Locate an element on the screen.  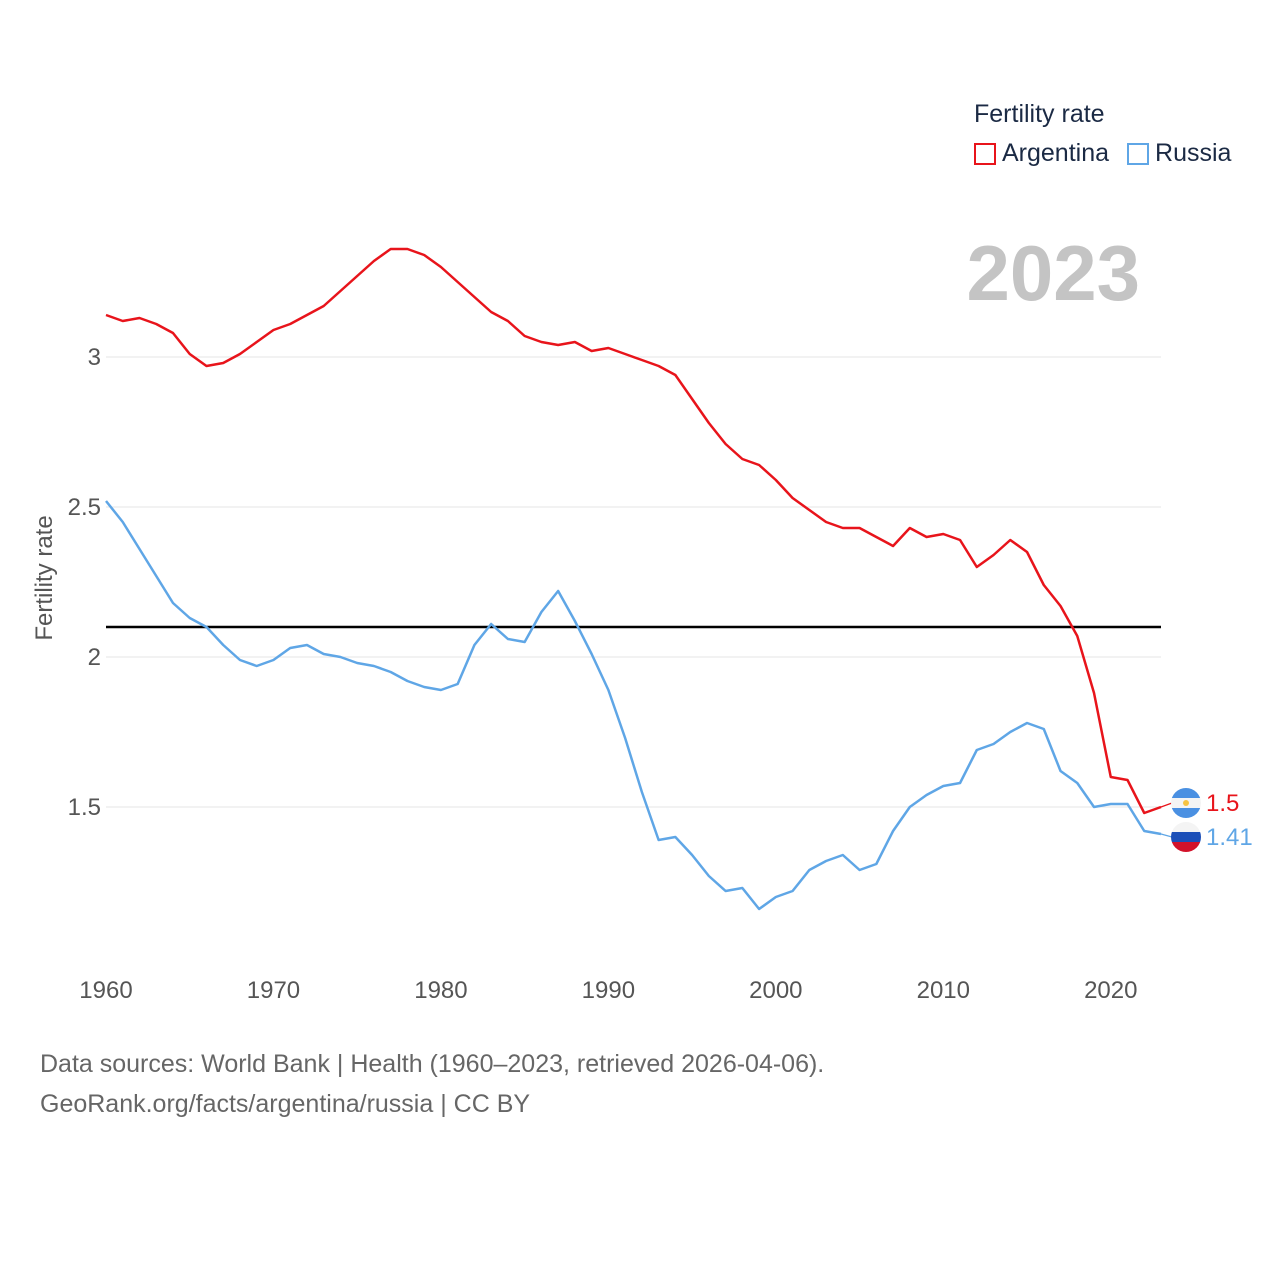
flag-icon-argentina is located at coordinates (1186, 803).